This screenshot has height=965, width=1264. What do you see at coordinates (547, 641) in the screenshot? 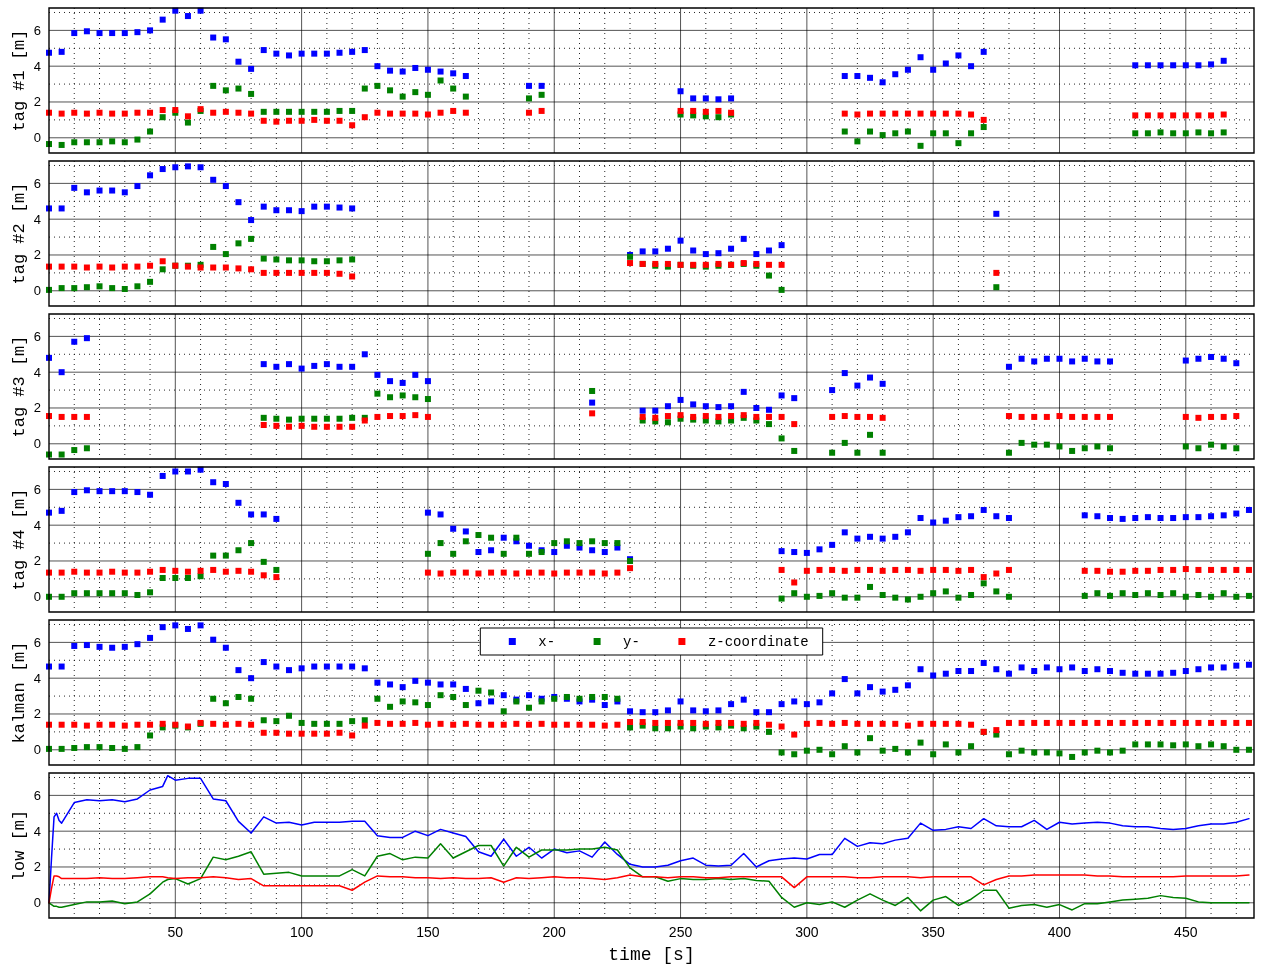
I see `legend-label: x-` at bounding box center [547, 641].